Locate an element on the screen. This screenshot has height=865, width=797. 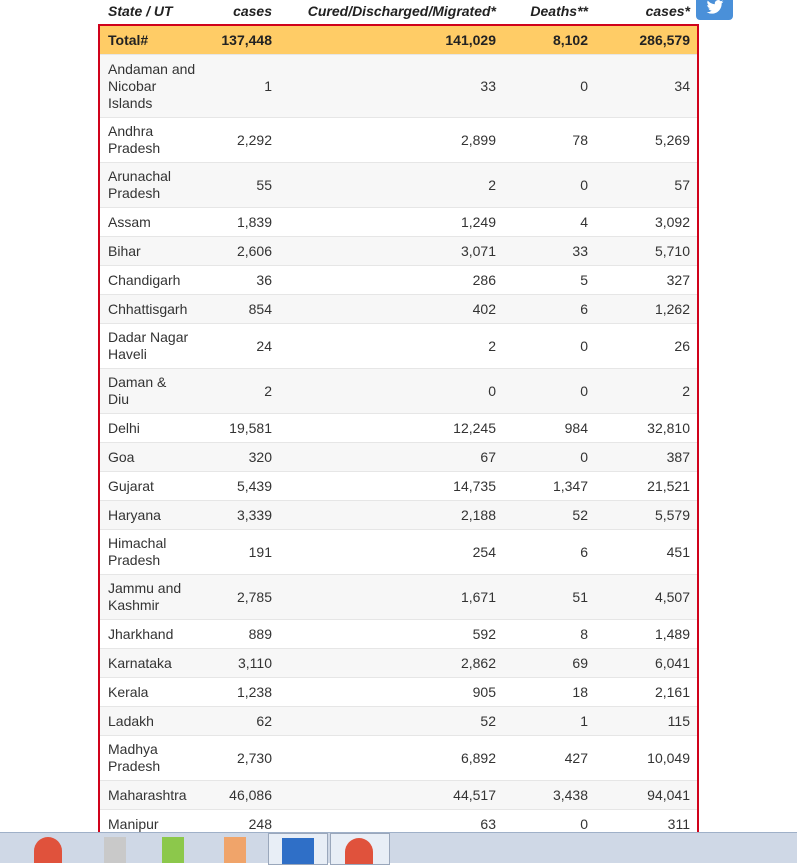
cell-total: 94,041 is located at coordinates (668, 795).